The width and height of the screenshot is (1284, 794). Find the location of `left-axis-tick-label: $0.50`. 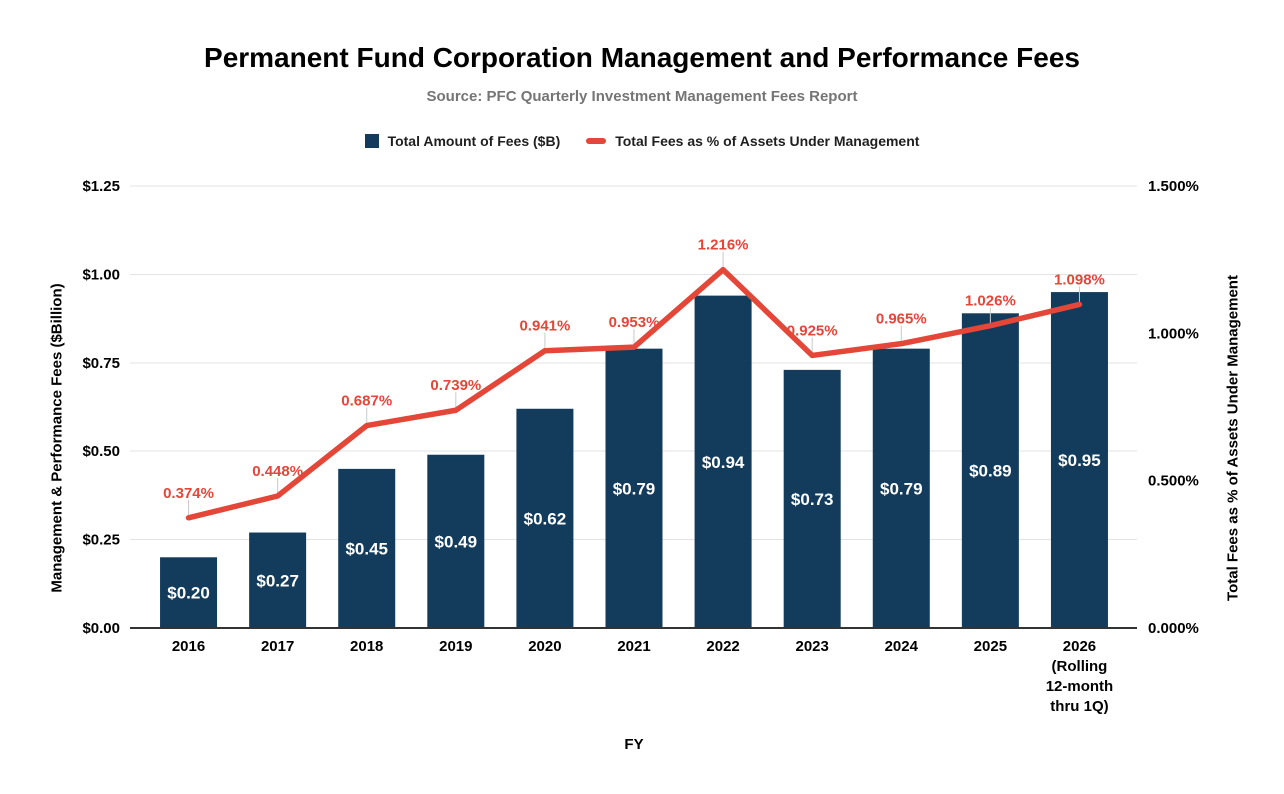

left-axis-tick-label: $0.50 is located at coordinates (101, 451).